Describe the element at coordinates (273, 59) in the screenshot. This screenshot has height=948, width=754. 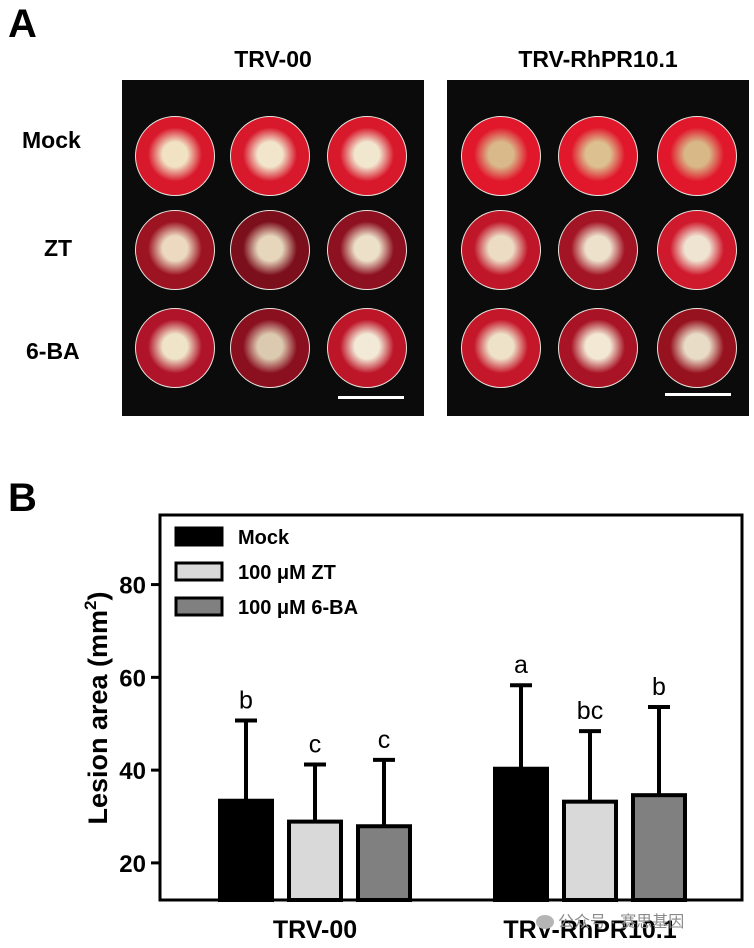
I see `column-title-trv-00: TRV-00` at that location.